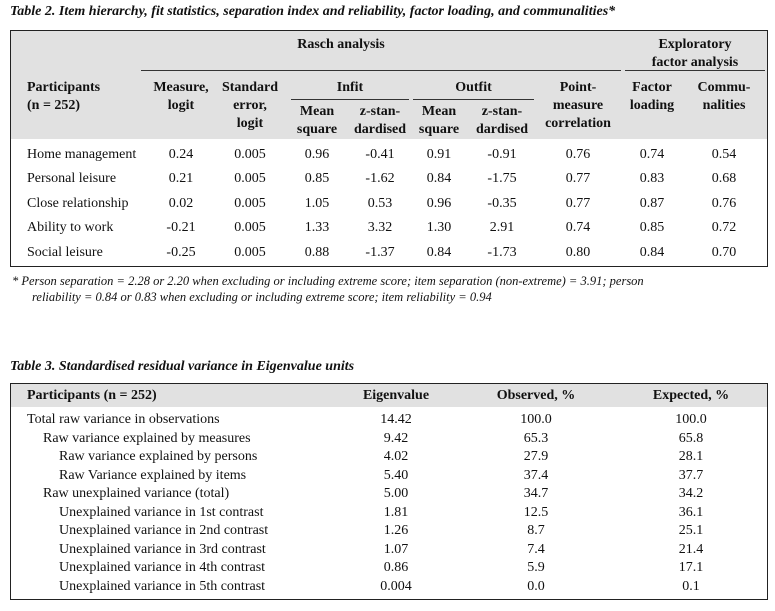 Image resolution: width=775 pixels, height=611 pixels. Describe the element at coordinates (695, 62) in the screenshot. I see `table2-group-efa-line2: factor analysis` at that location.